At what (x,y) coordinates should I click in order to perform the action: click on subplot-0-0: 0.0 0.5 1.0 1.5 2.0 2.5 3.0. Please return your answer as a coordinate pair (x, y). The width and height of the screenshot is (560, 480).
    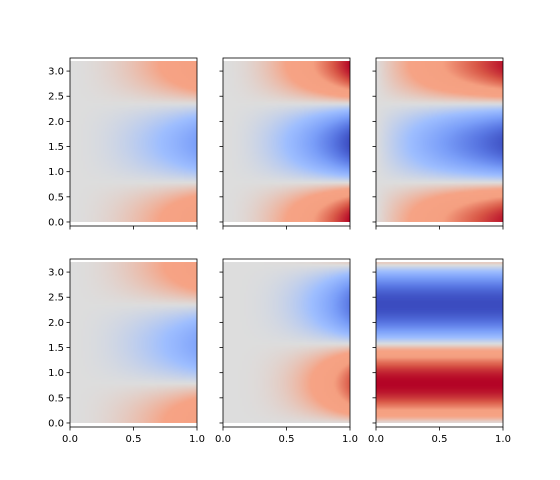
    Looking at the image, I should click on (123, 143).